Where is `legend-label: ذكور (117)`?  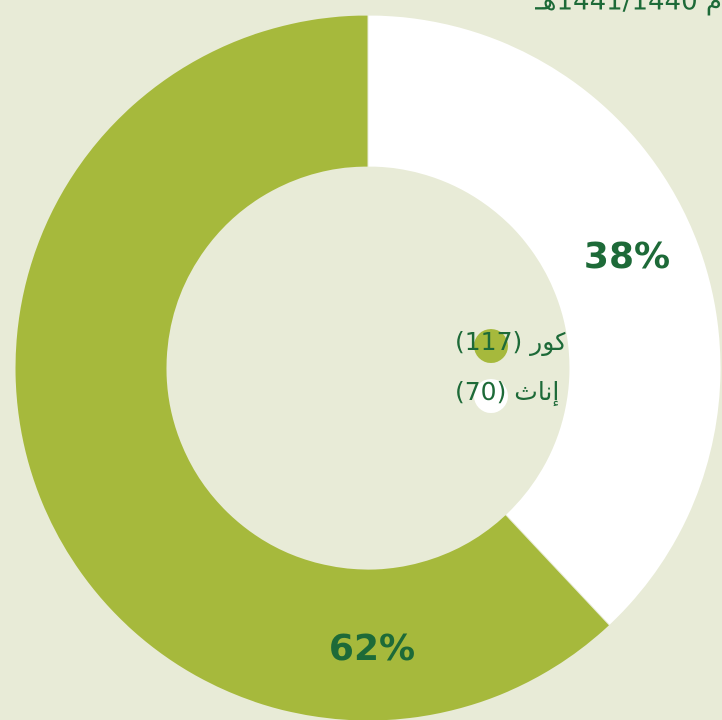 legend-label: ذكور (117) is located at coordinates (516, 341).